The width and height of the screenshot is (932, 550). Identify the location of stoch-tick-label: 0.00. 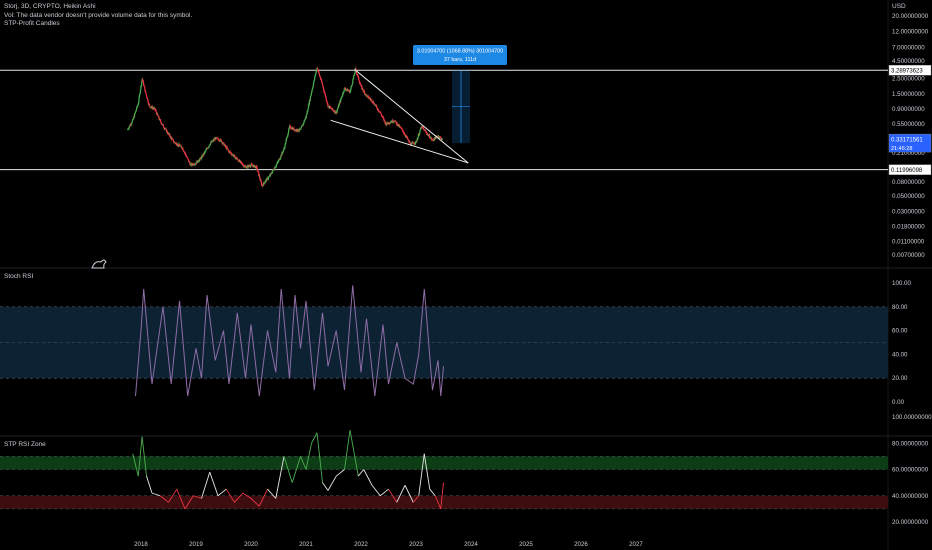
(898, 402).